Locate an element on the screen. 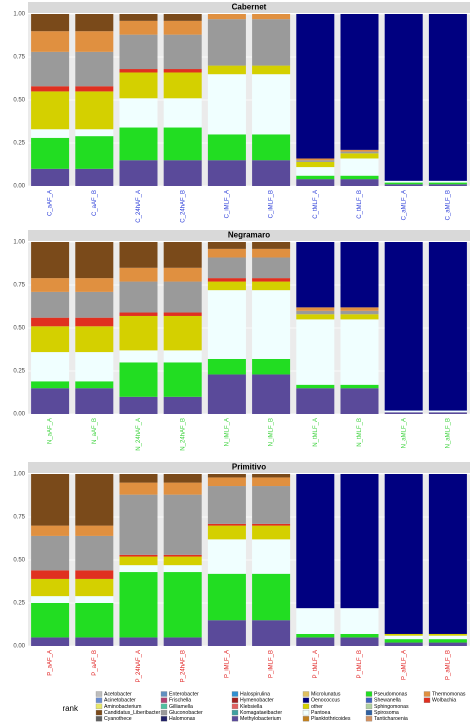 The width and height of the screenshot is (474, 722). legend-label: Shewanella is located at coordinates (387, 701).